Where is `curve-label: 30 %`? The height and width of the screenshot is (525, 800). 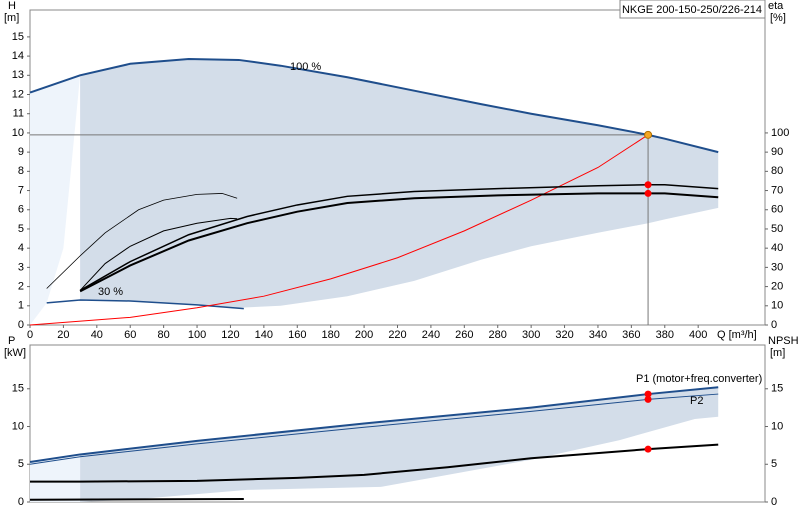
curve-label: 30 % is located at coordinates (110, 292).